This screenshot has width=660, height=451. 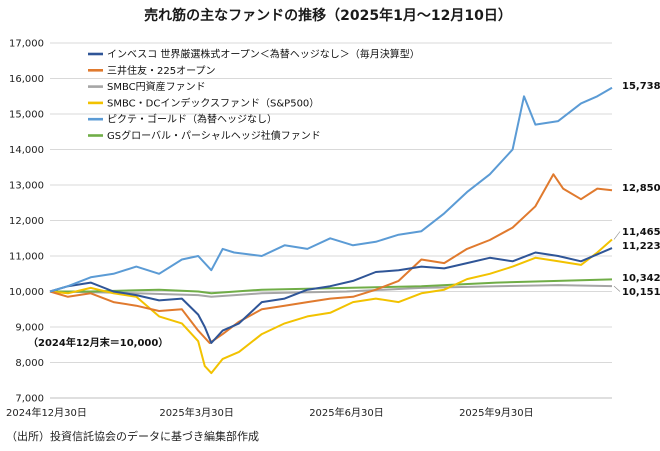 I want to click on legend-entry: SMBC円資産ファンド, so click(x=156, y=86).